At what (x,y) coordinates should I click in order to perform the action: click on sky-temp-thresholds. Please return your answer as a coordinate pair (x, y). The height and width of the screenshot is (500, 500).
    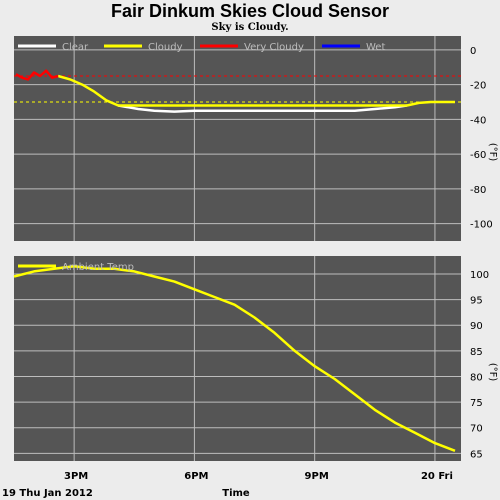
    Looking at the image, I should click on (237, 89).